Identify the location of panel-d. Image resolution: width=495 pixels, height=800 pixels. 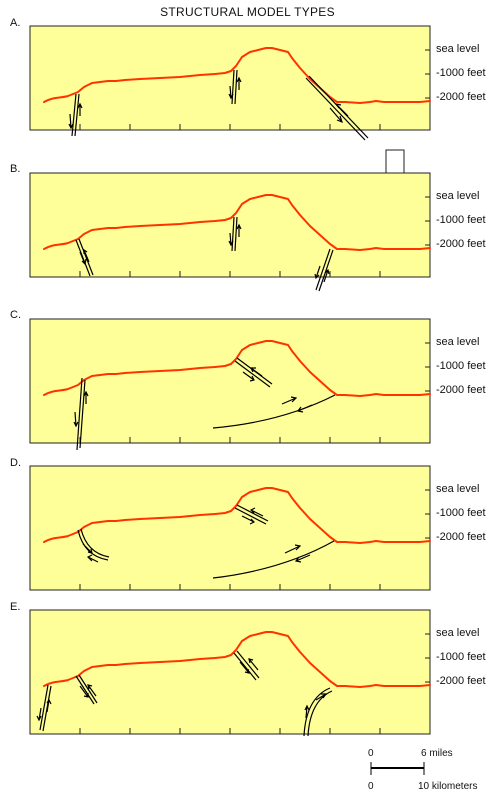
(230, 528).